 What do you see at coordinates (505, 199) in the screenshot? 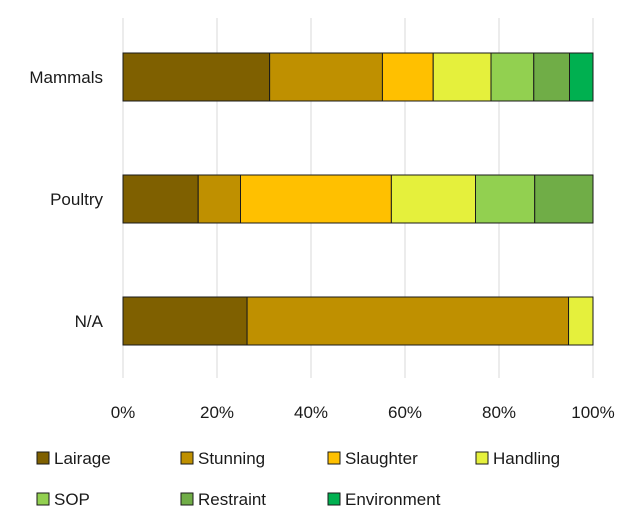
I see `bar-segment-sop-poultry` at bounding box center [505, 199].